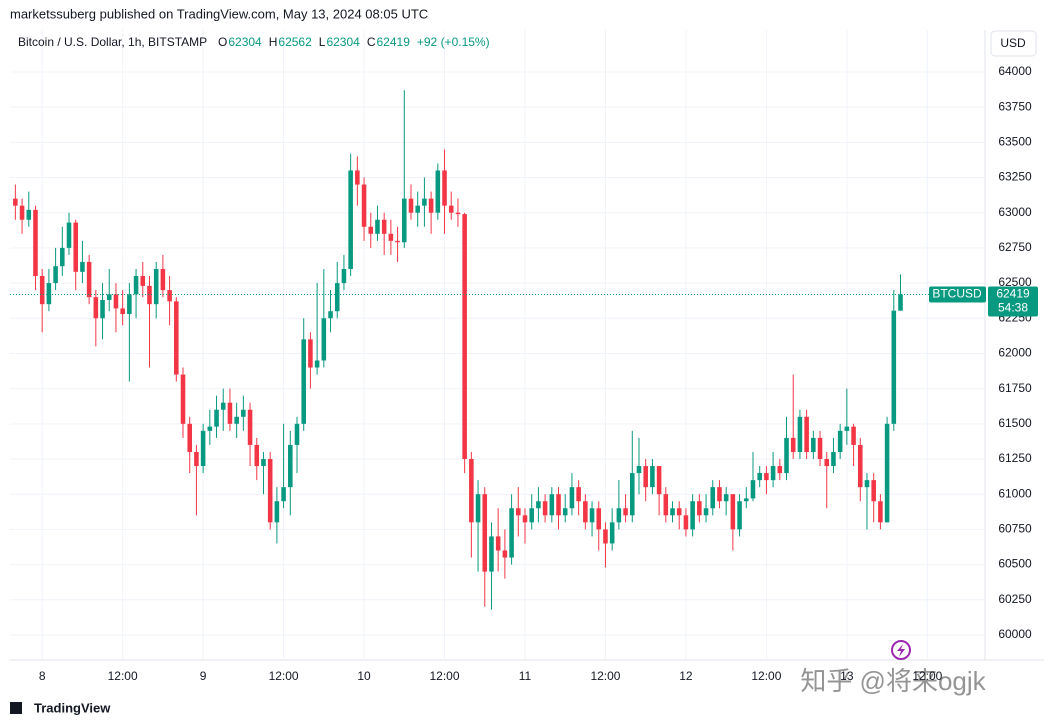  Describe the element at coordinates (453, 42) in the screenshot. I see `legend-change: +92 (+0.15%)` at that location.